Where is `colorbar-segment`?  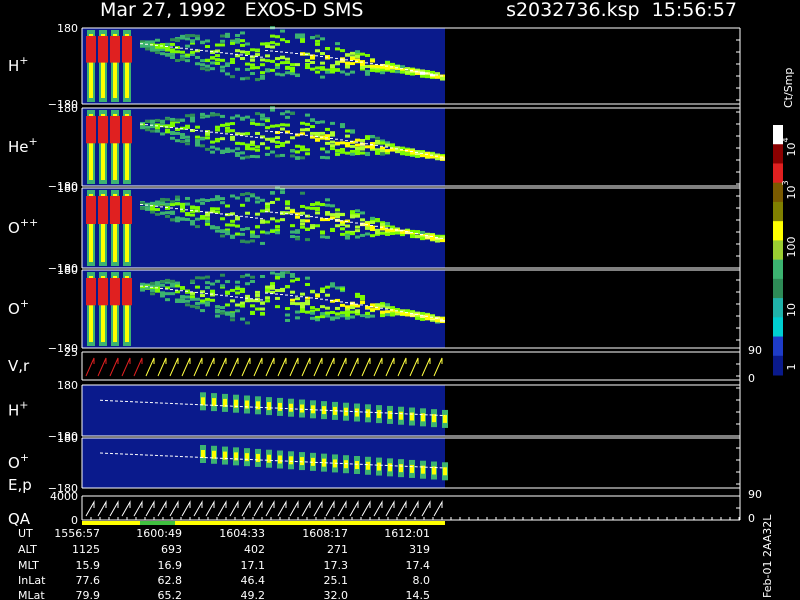
colorbar-segment is located at coordinates (778, 211).